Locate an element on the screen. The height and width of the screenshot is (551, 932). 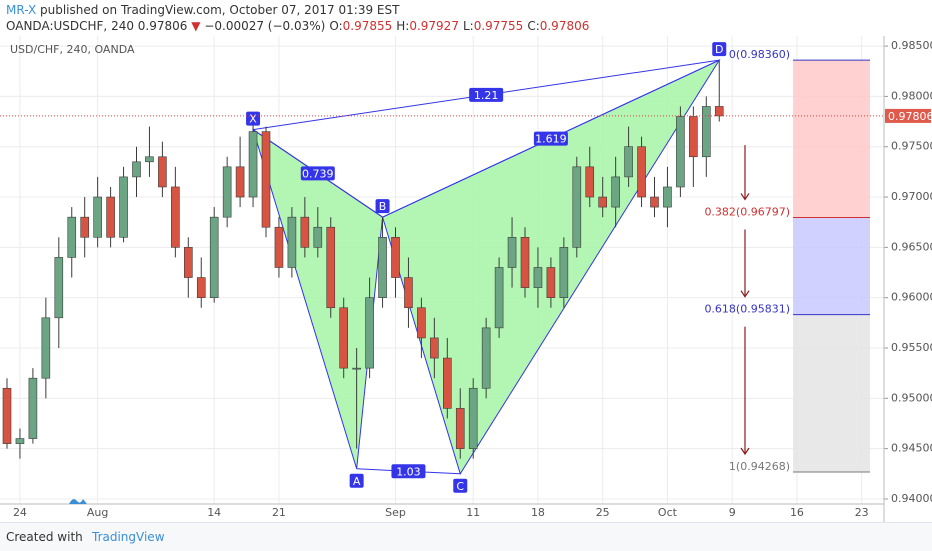
x-tick-label: 18 is located at coordinates (538, 512).